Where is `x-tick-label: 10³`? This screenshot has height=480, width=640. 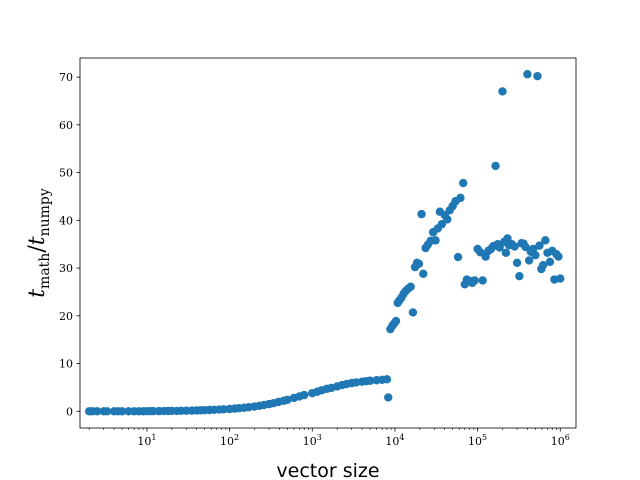
x-tick-label: 10³ is located at coordinates (312, 440).